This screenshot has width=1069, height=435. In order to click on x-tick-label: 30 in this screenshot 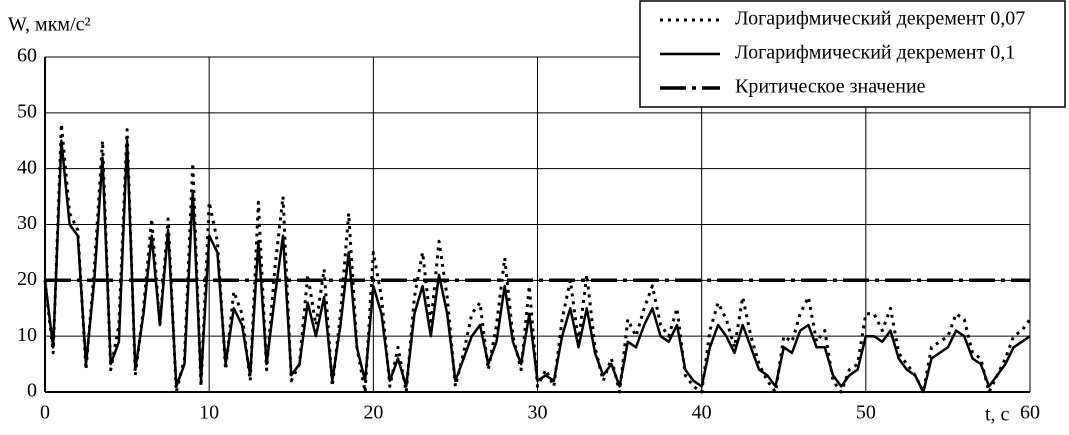, I will do `click(538, 413)`.